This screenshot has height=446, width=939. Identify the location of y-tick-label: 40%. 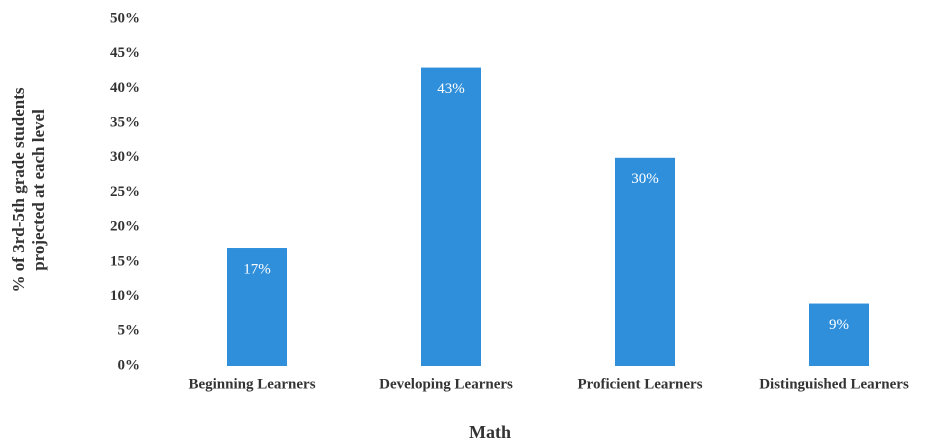
(125, 88).